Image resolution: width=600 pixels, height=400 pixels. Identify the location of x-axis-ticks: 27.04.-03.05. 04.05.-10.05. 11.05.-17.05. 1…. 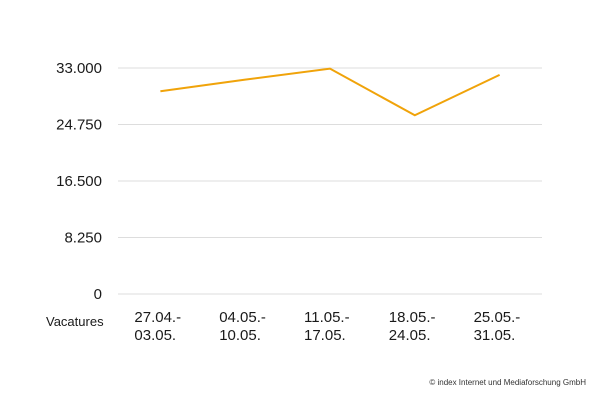
(327, 326).